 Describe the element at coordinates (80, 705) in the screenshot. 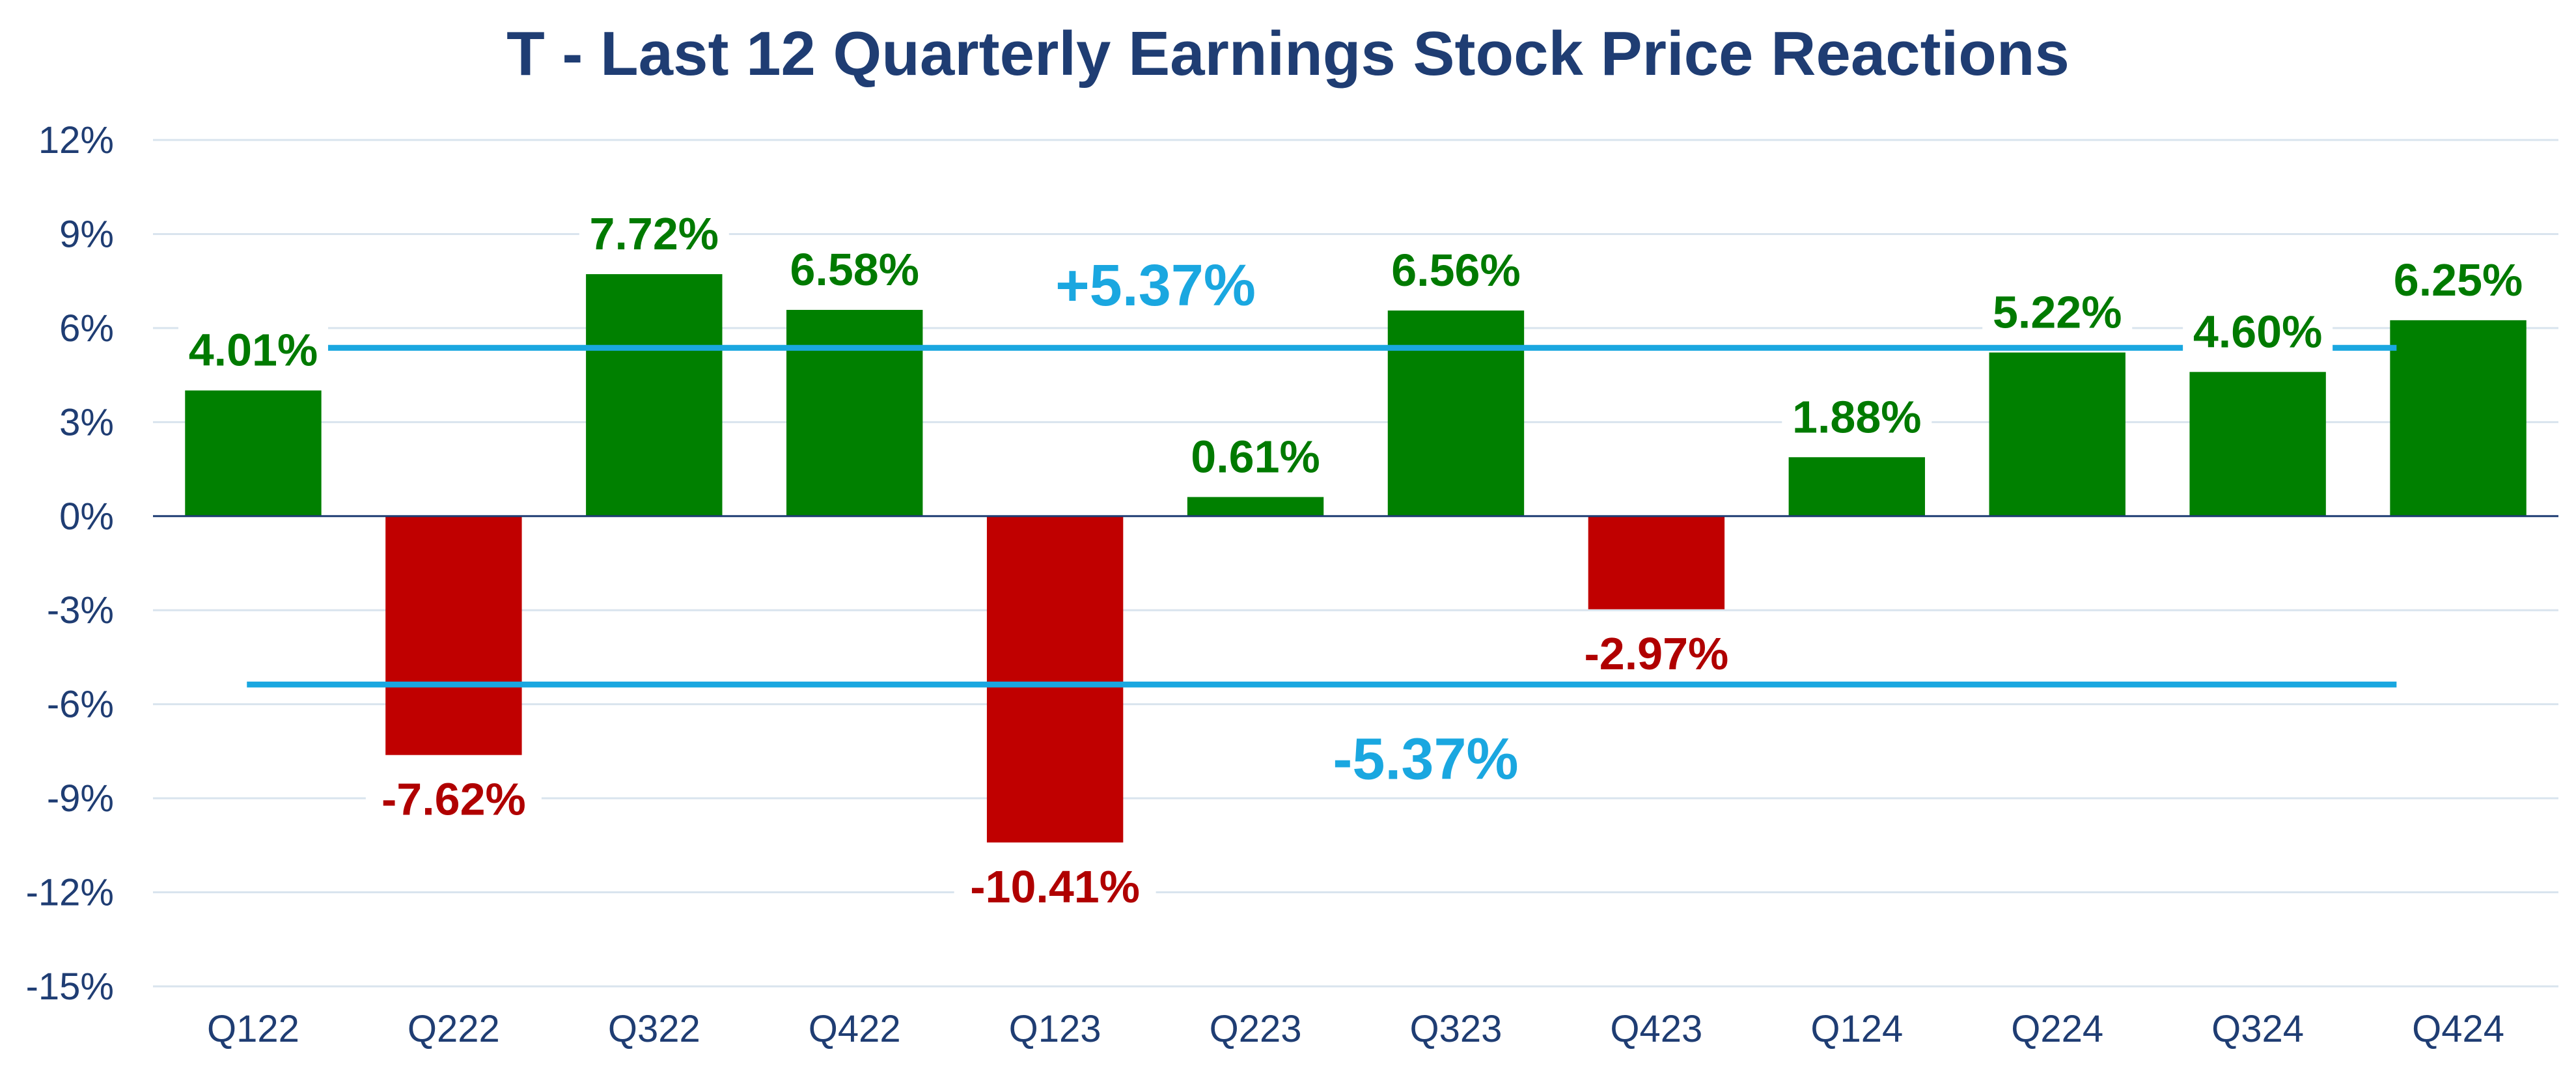

I see `y-tick-label: -6%` at that location.